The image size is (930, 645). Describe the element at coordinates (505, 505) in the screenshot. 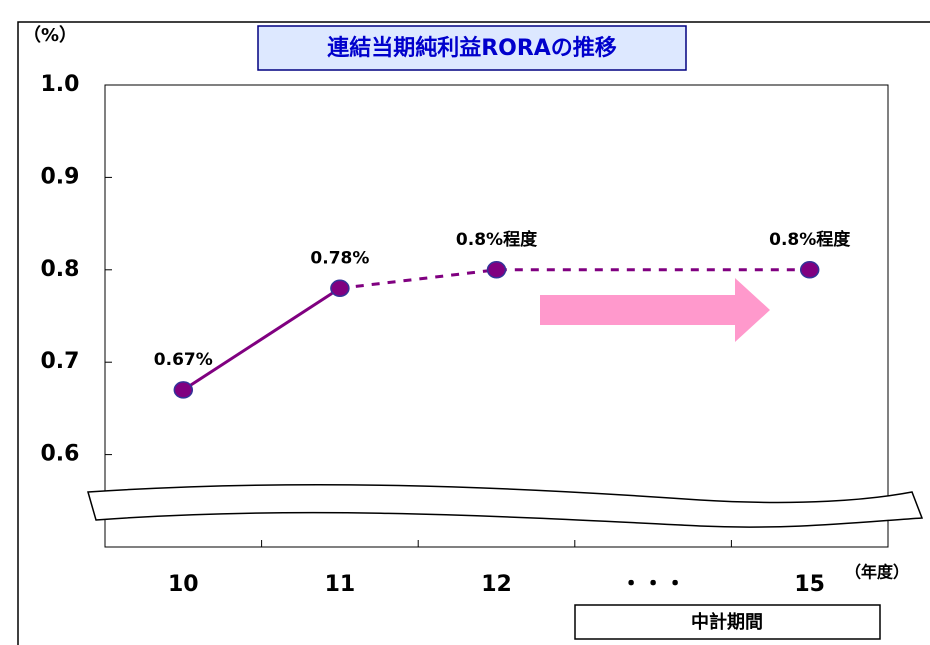

I see `axis-break` at that location.